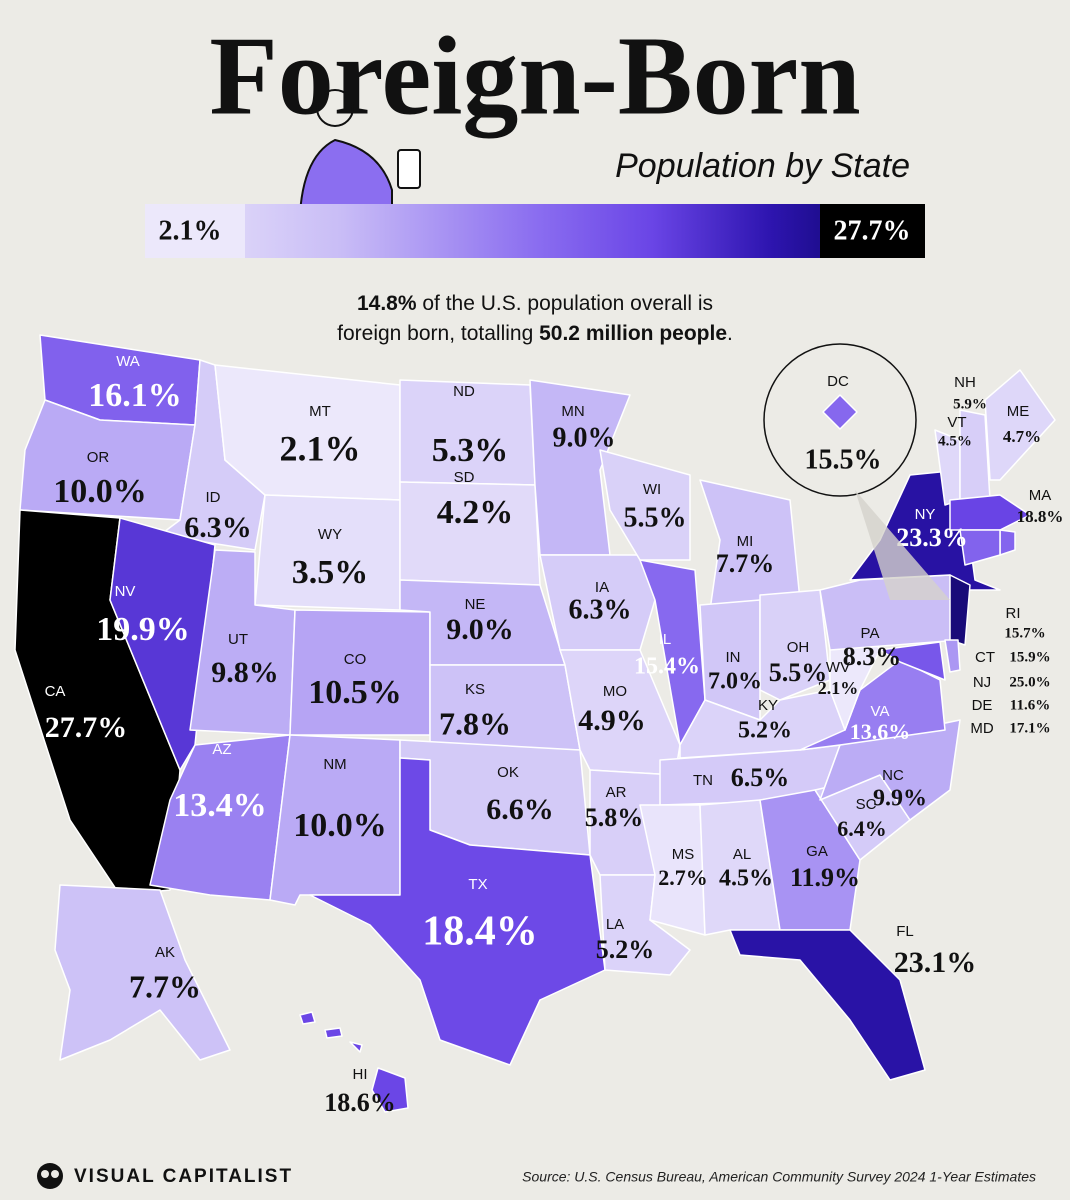  What do you see at coordinates (464, 391) in the screenshot?
I see `state-abbr: ND` at bounding box center [464, 391].